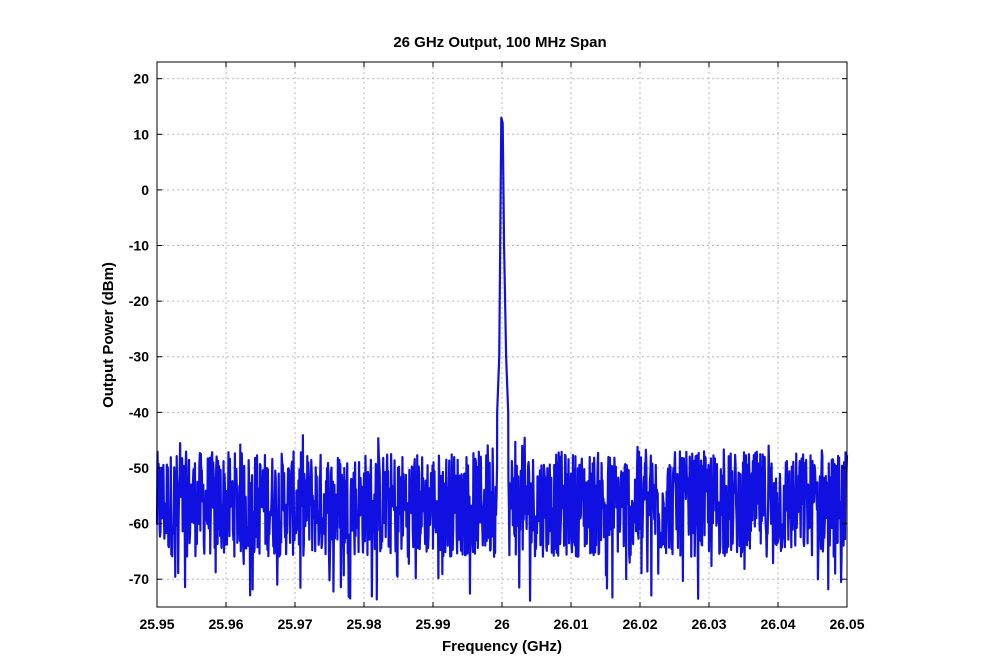  What do you see at coordinates (139, 412) in the screenshot?
I see `y-tick-label: -40` at bounding box center [139, 412].